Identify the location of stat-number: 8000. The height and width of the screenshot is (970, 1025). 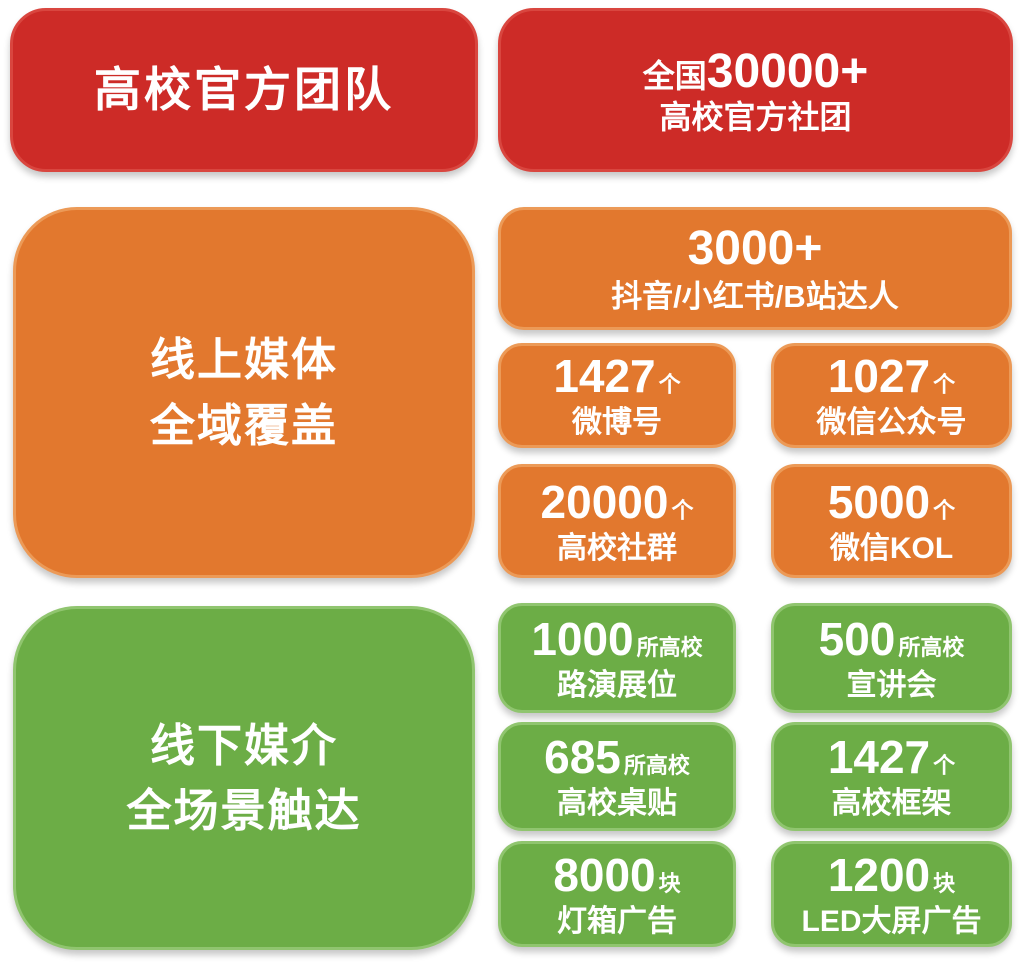
(604, 874).